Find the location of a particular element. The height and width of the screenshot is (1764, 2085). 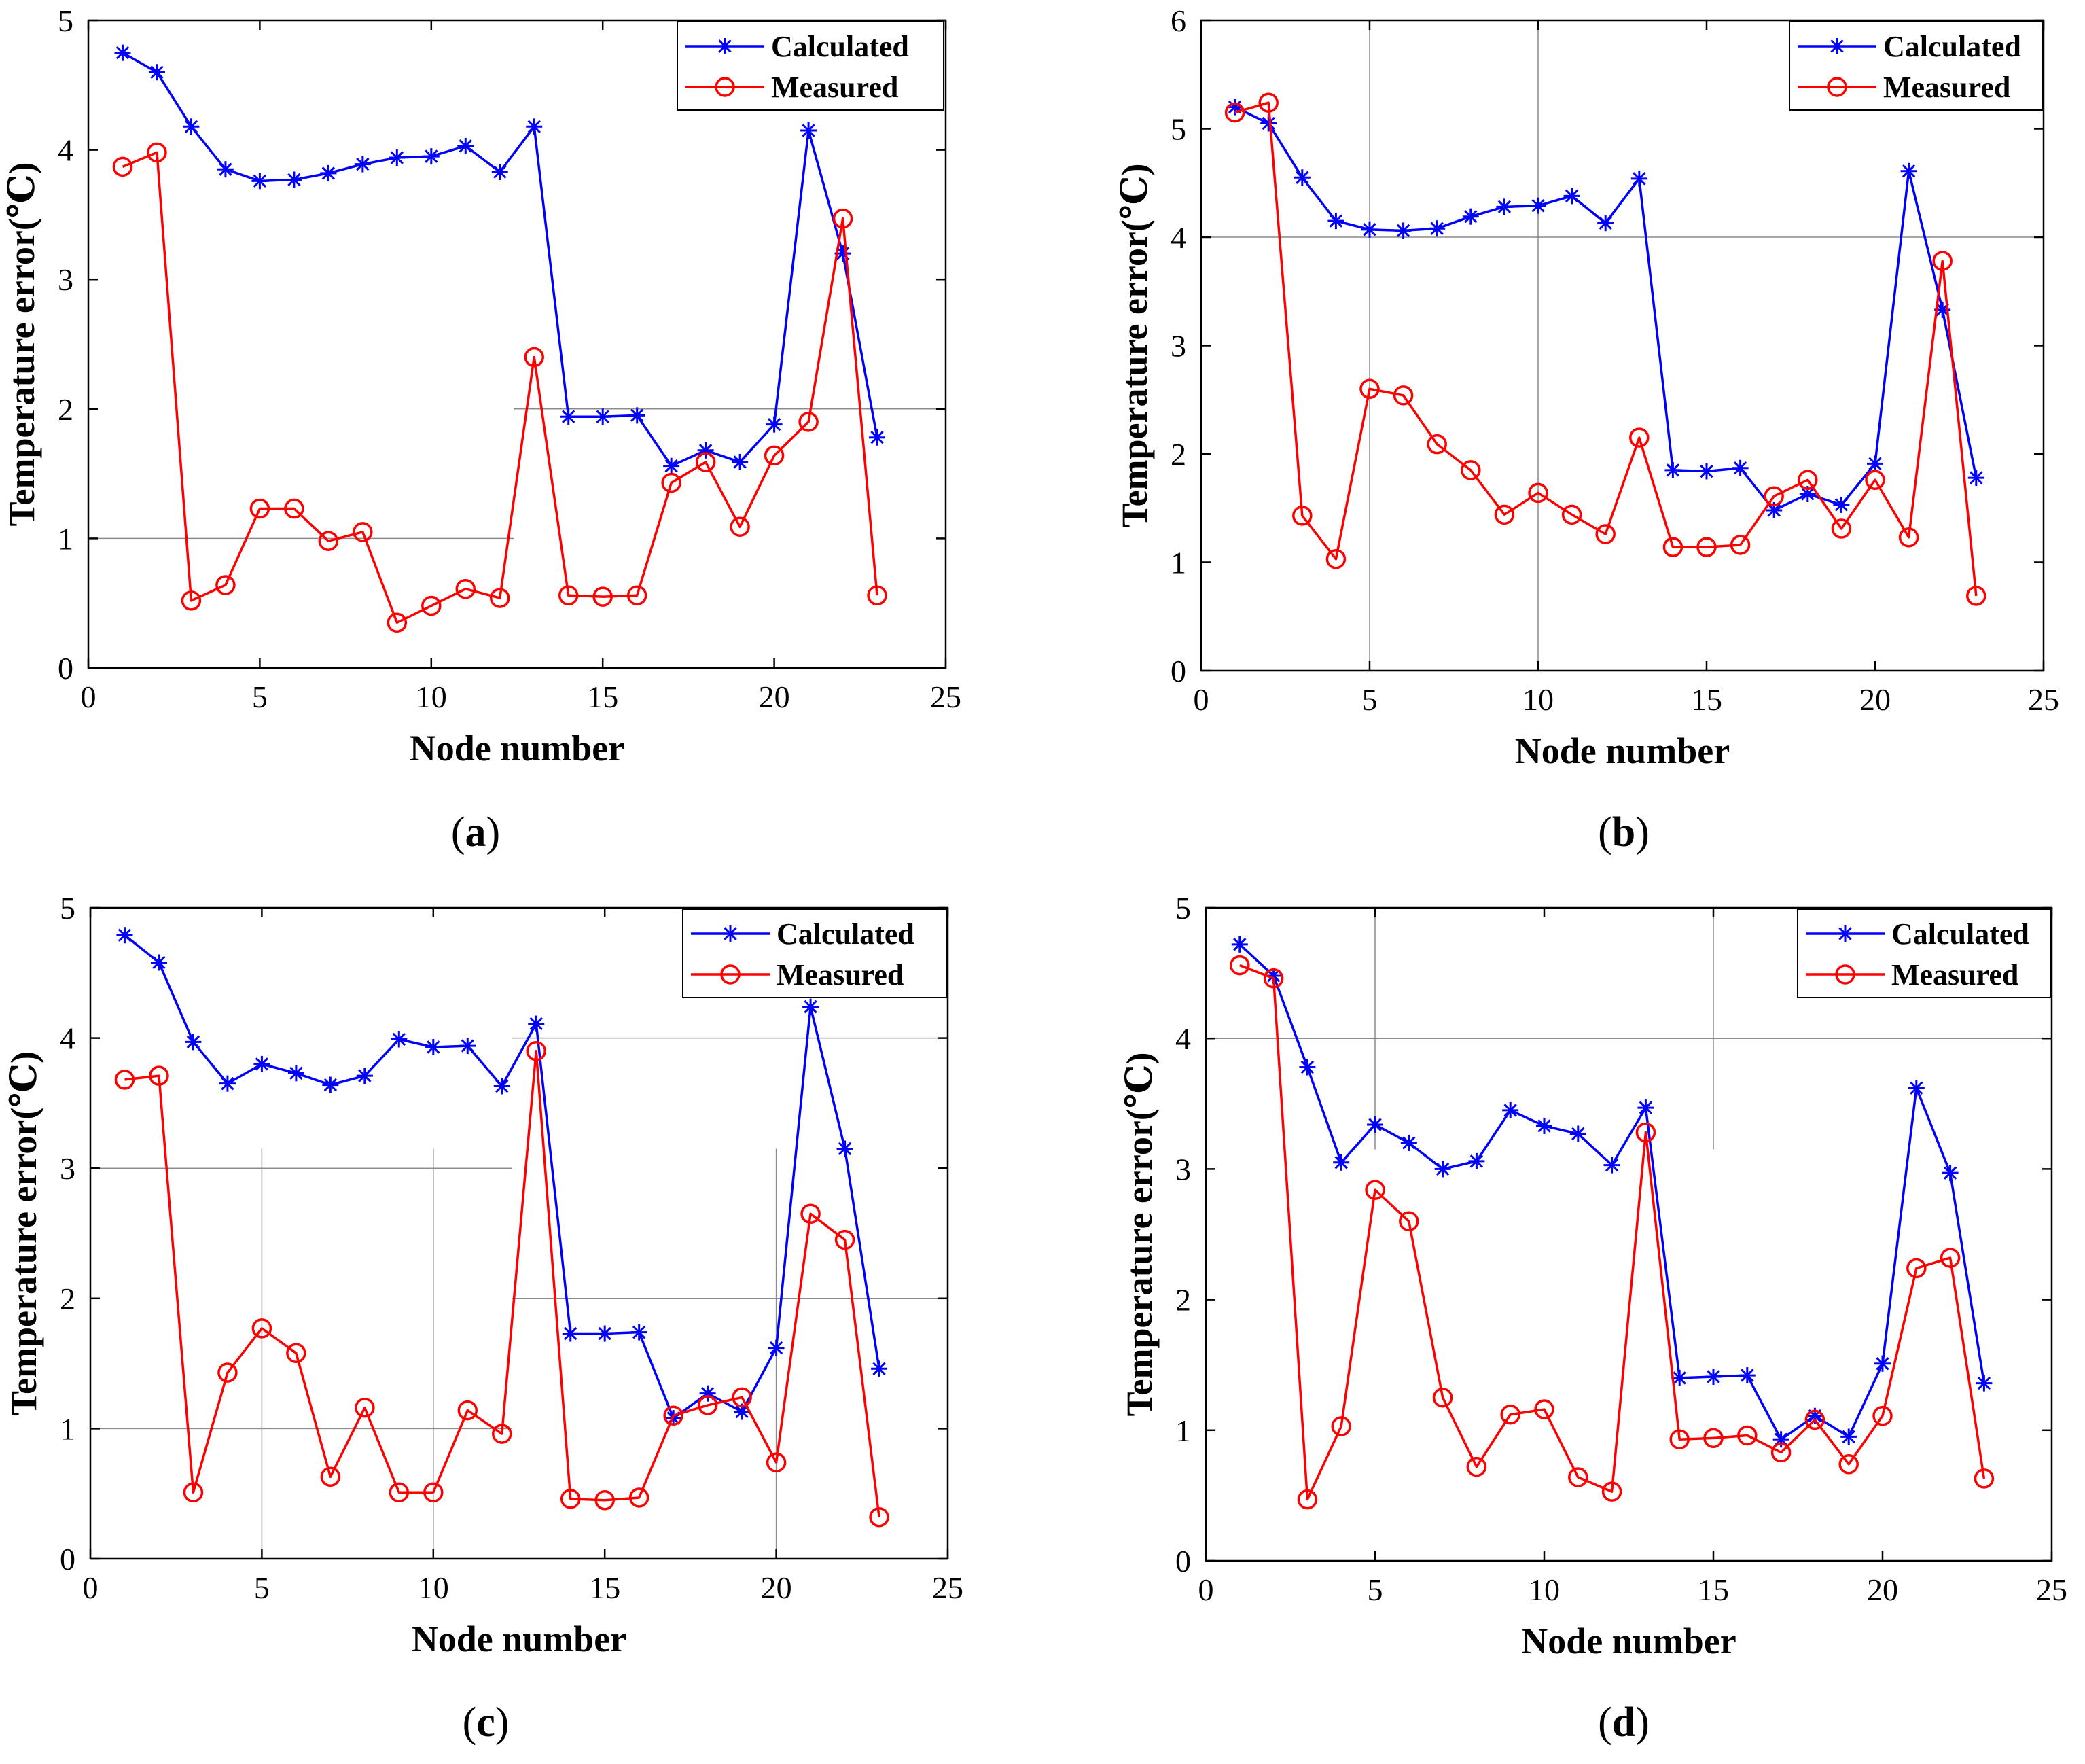

x-tick-label: 10 is located at coordinates (1544, 1589).